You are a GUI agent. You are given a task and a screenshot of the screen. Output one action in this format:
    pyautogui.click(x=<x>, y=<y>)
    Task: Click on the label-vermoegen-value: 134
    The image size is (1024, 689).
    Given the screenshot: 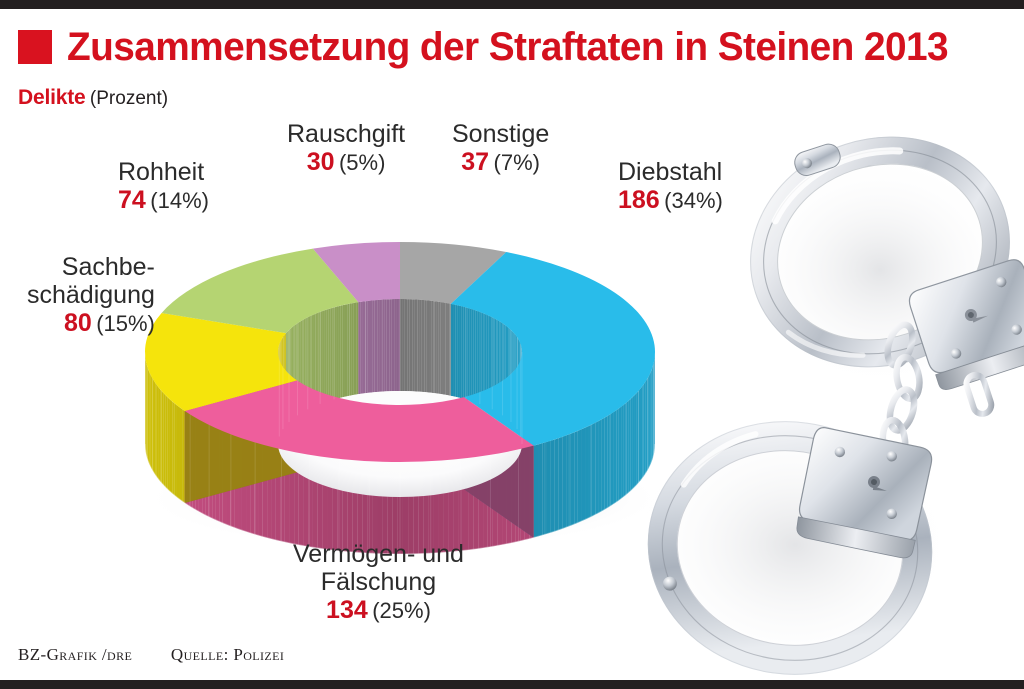 What is the action you would take?
    pyautogui.click(x=347, y=610)
    